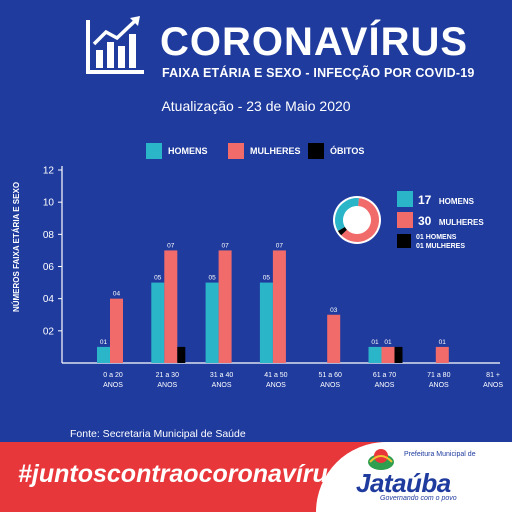 The image size is (512, 512). What do you see at coordinates (425, 221) in the screenshot?
I see `summary-women-count: 30` at bounding box center [425, 221].